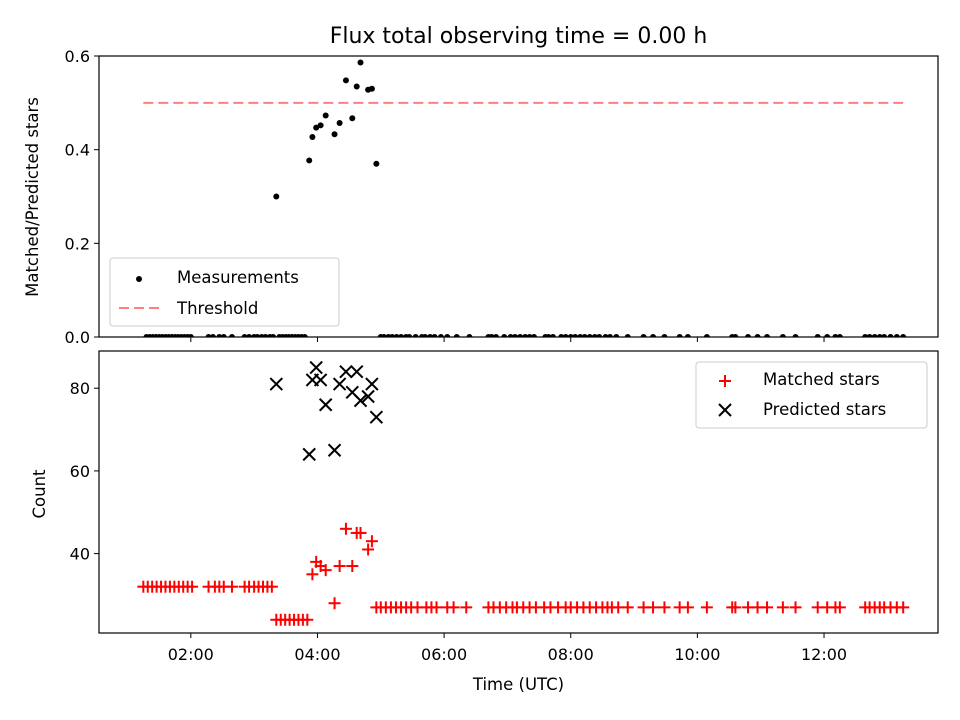 The image size is (960, 720). Describe the element at coordinates (444, 654) in the screenshot. I see `x-tick-label: 06:00` at that location.